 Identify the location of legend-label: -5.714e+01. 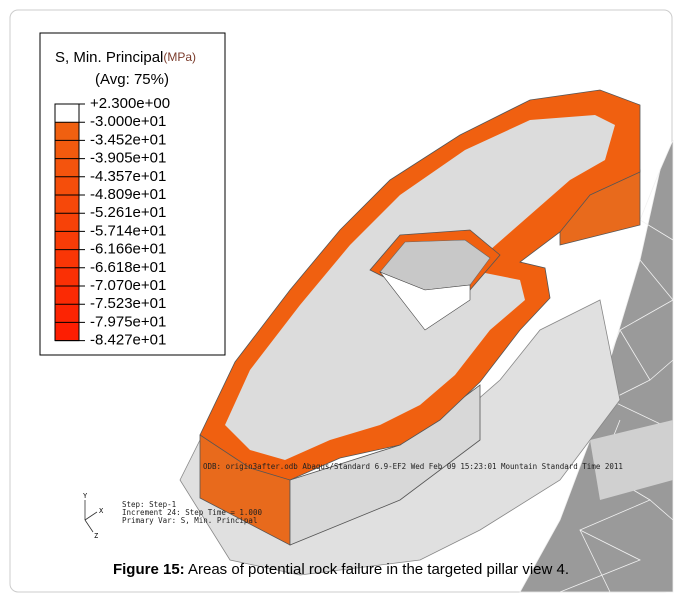
(128, 230).